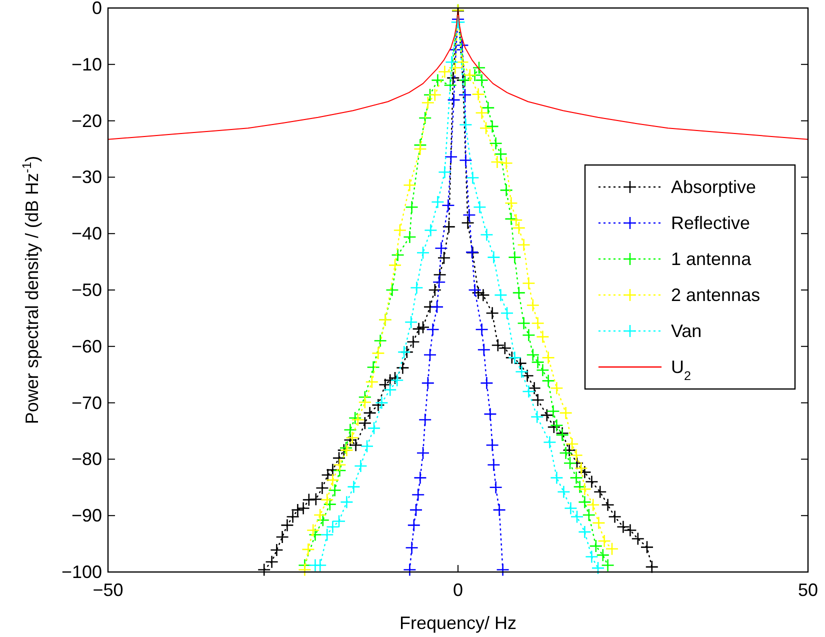  What do you see at coordinates (86, 177) in the screenshot?
I see `y-tick-label: −30` at bounding box center [86, 177].